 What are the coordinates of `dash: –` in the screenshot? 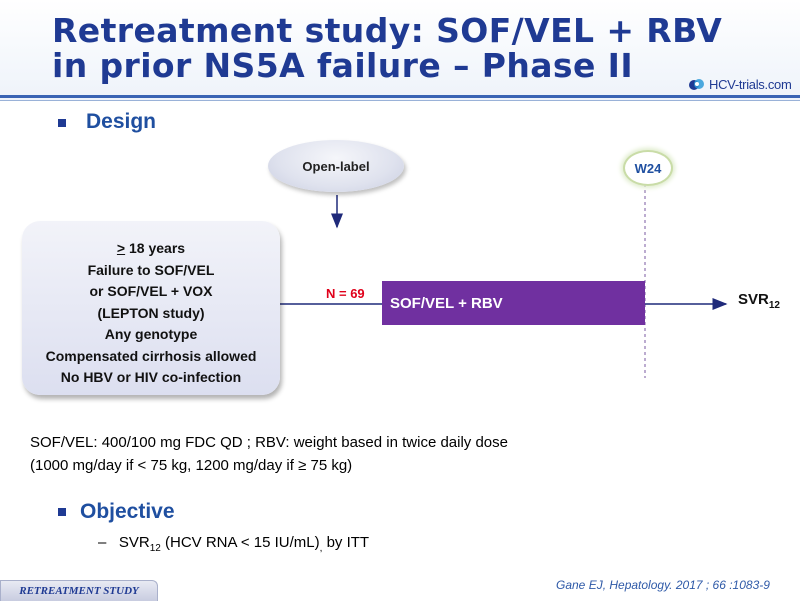 It's located at (102, 542).